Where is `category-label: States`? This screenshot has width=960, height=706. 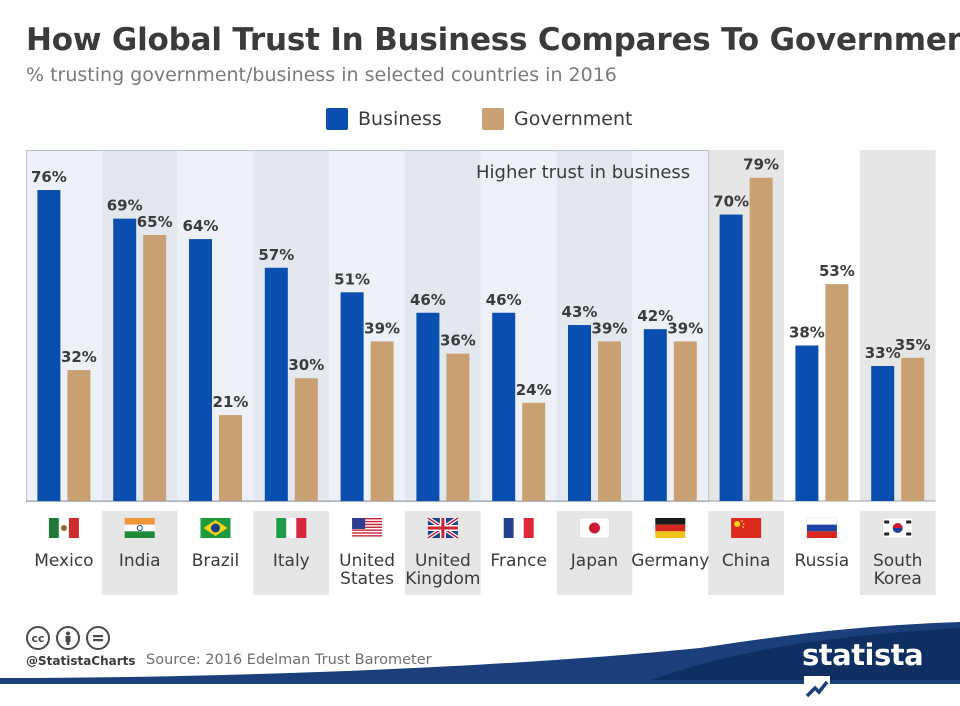
category-label: States is located at coordinates (367, 579).